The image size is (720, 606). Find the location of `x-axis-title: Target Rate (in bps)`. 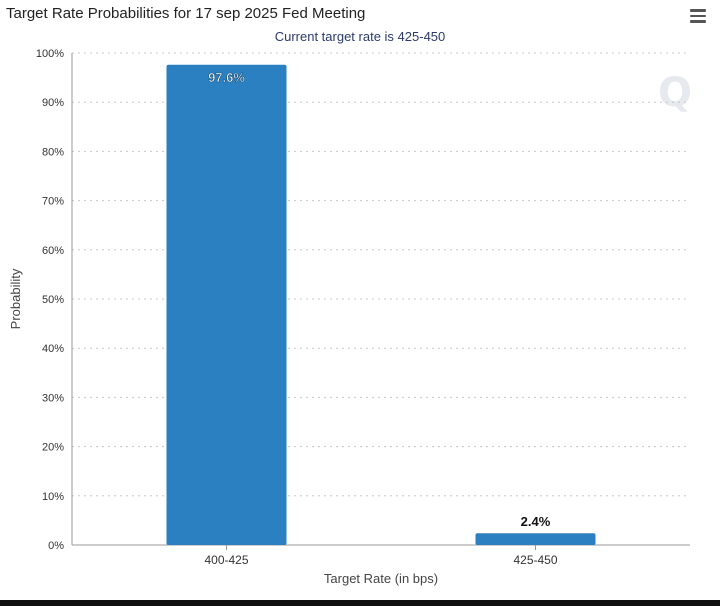

x-axis-title: Target Rate (in bps) is located at coordinates (381, 578).